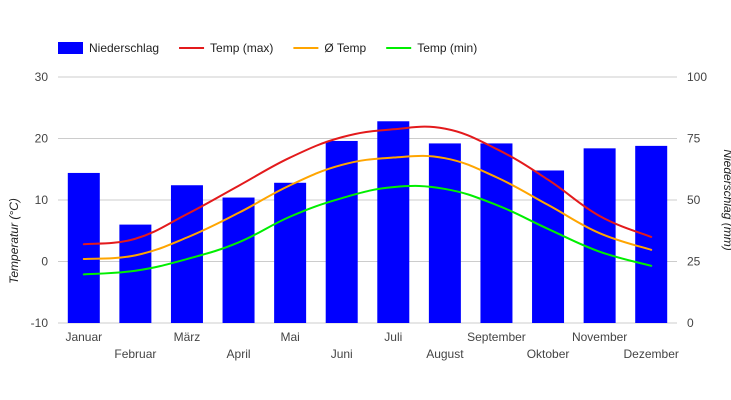 The image size is (731, 400). Describe the element at coordinates (445, 354) in the screenshot. I see `x-tick-august: August` at that location.